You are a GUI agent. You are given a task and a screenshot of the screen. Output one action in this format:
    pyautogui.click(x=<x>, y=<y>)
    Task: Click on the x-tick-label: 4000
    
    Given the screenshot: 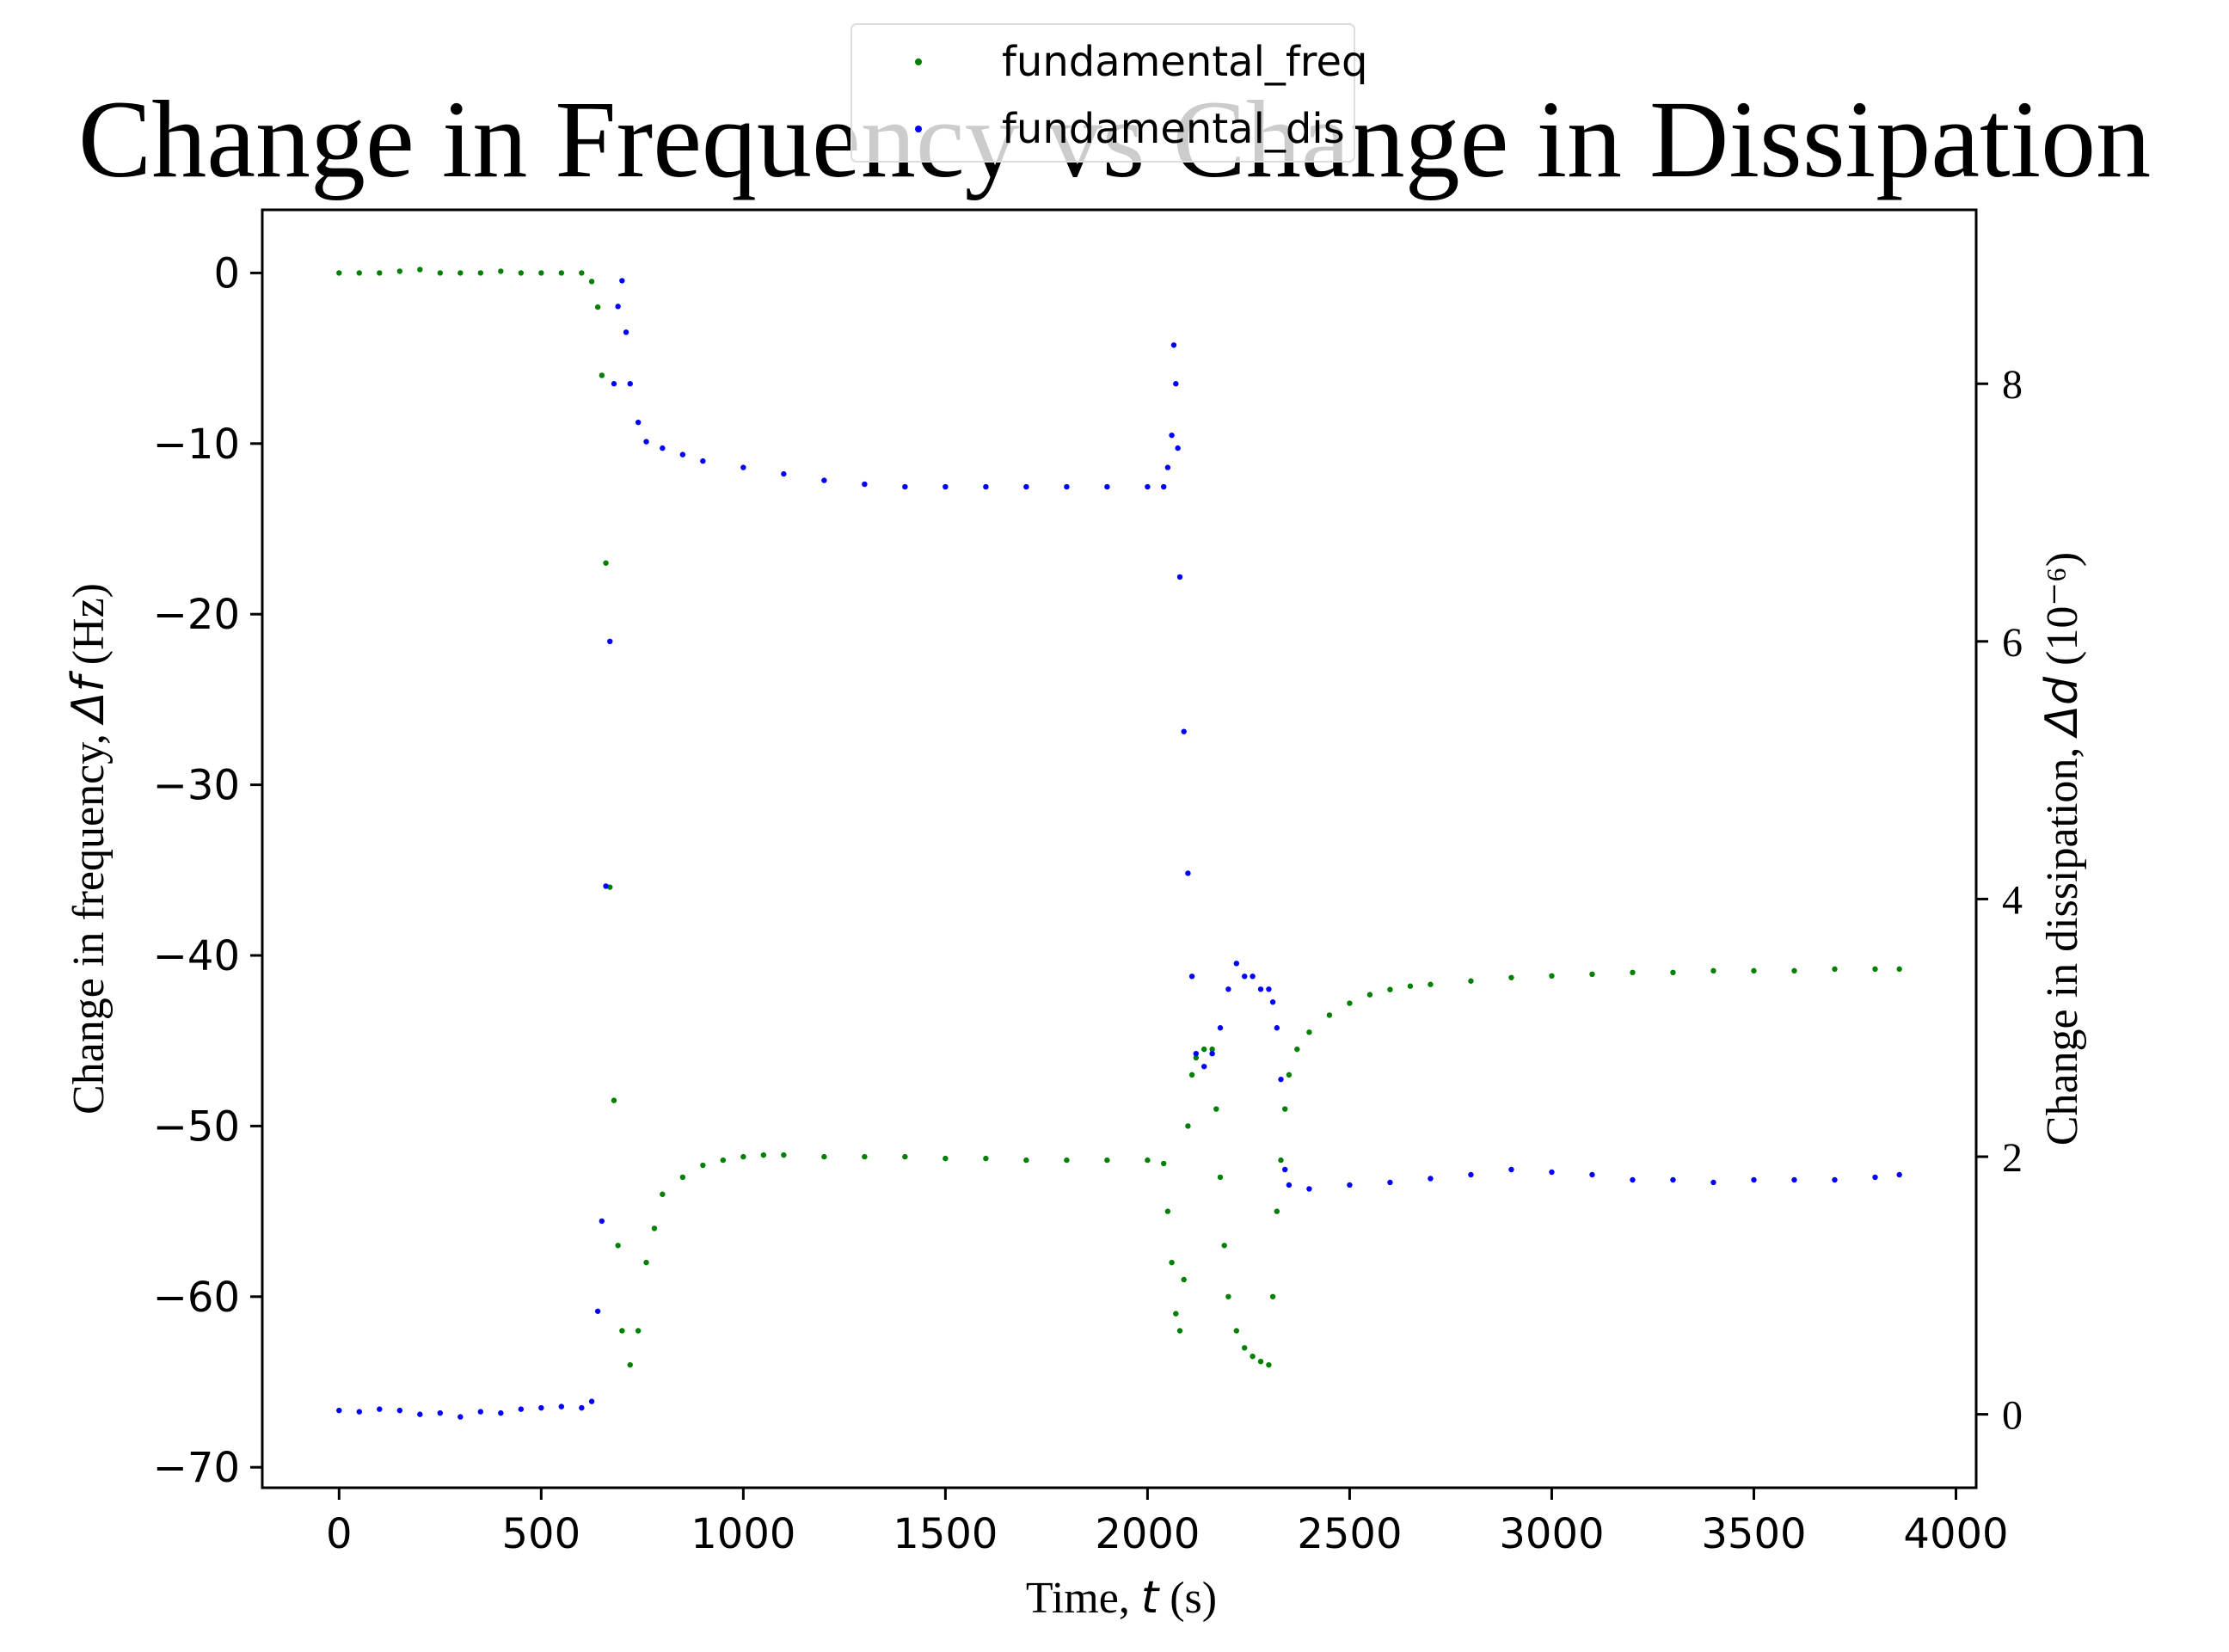 What is the action you would take?
    pyautogui.click(x=1955, y=1534)
    